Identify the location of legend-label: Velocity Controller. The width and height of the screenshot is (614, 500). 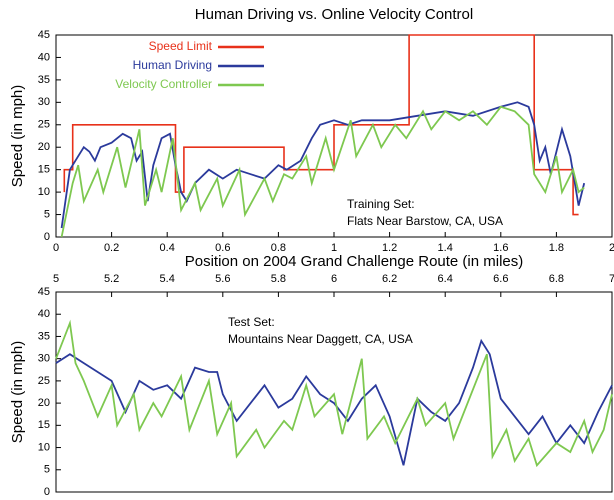
(163, 84).